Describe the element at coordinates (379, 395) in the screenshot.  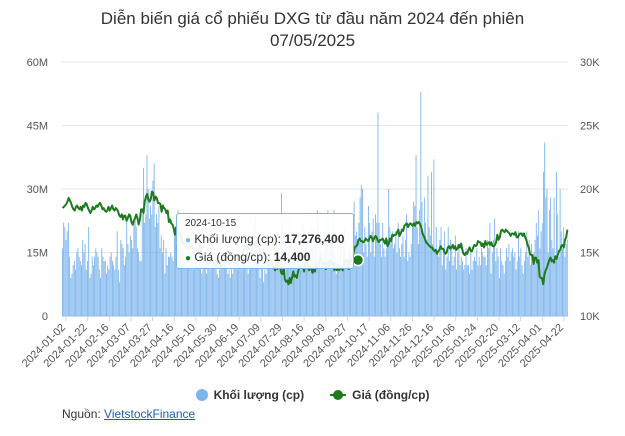
I see `legend-item-price: Giá (đồng/cp)` at that location.